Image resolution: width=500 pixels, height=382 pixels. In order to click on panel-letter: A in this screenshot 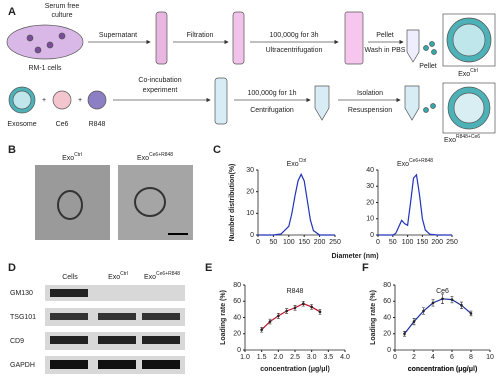, I will do `click(12, 12)`.